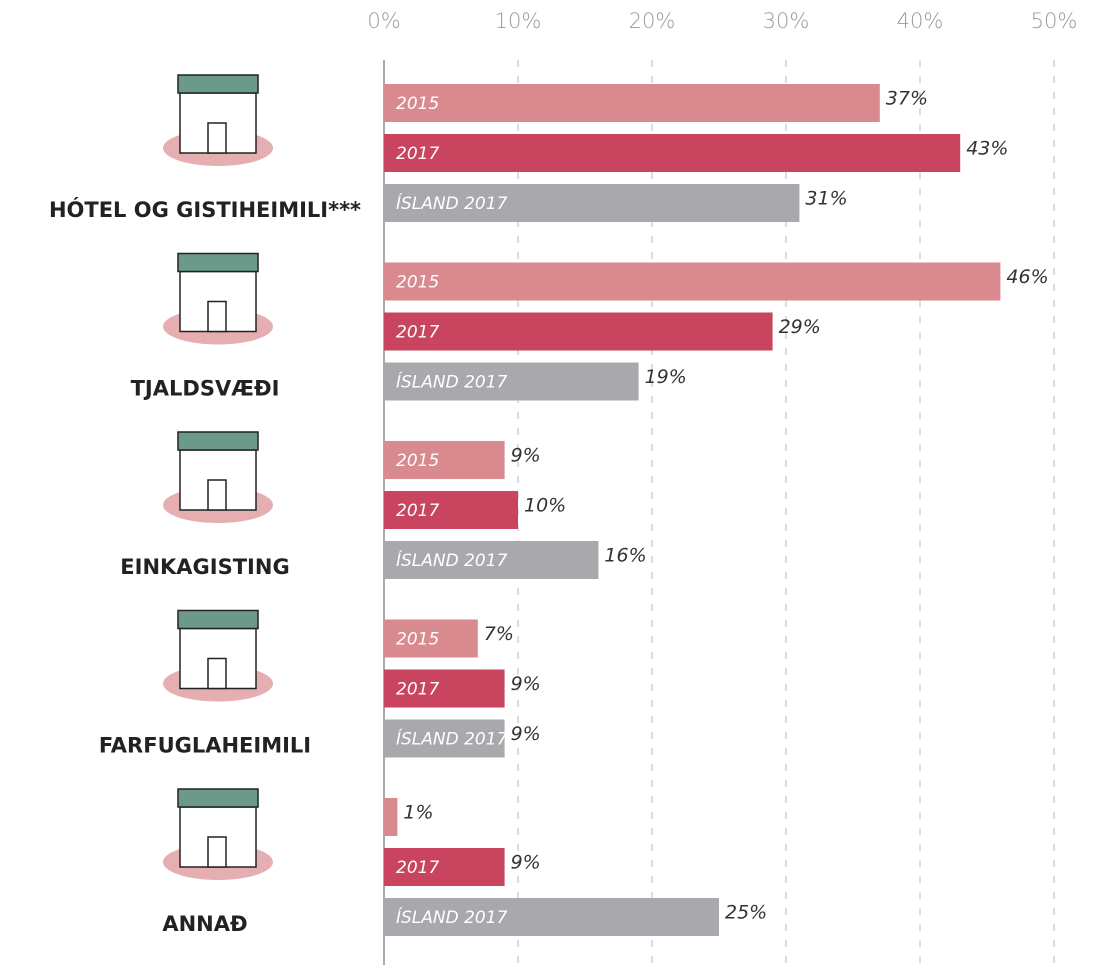 The image size is (1106, 969). What do you see at coordinates (383, 21) in the screenshot?
I see `x-tick-label: 0%` at bounding box center [383, 21].